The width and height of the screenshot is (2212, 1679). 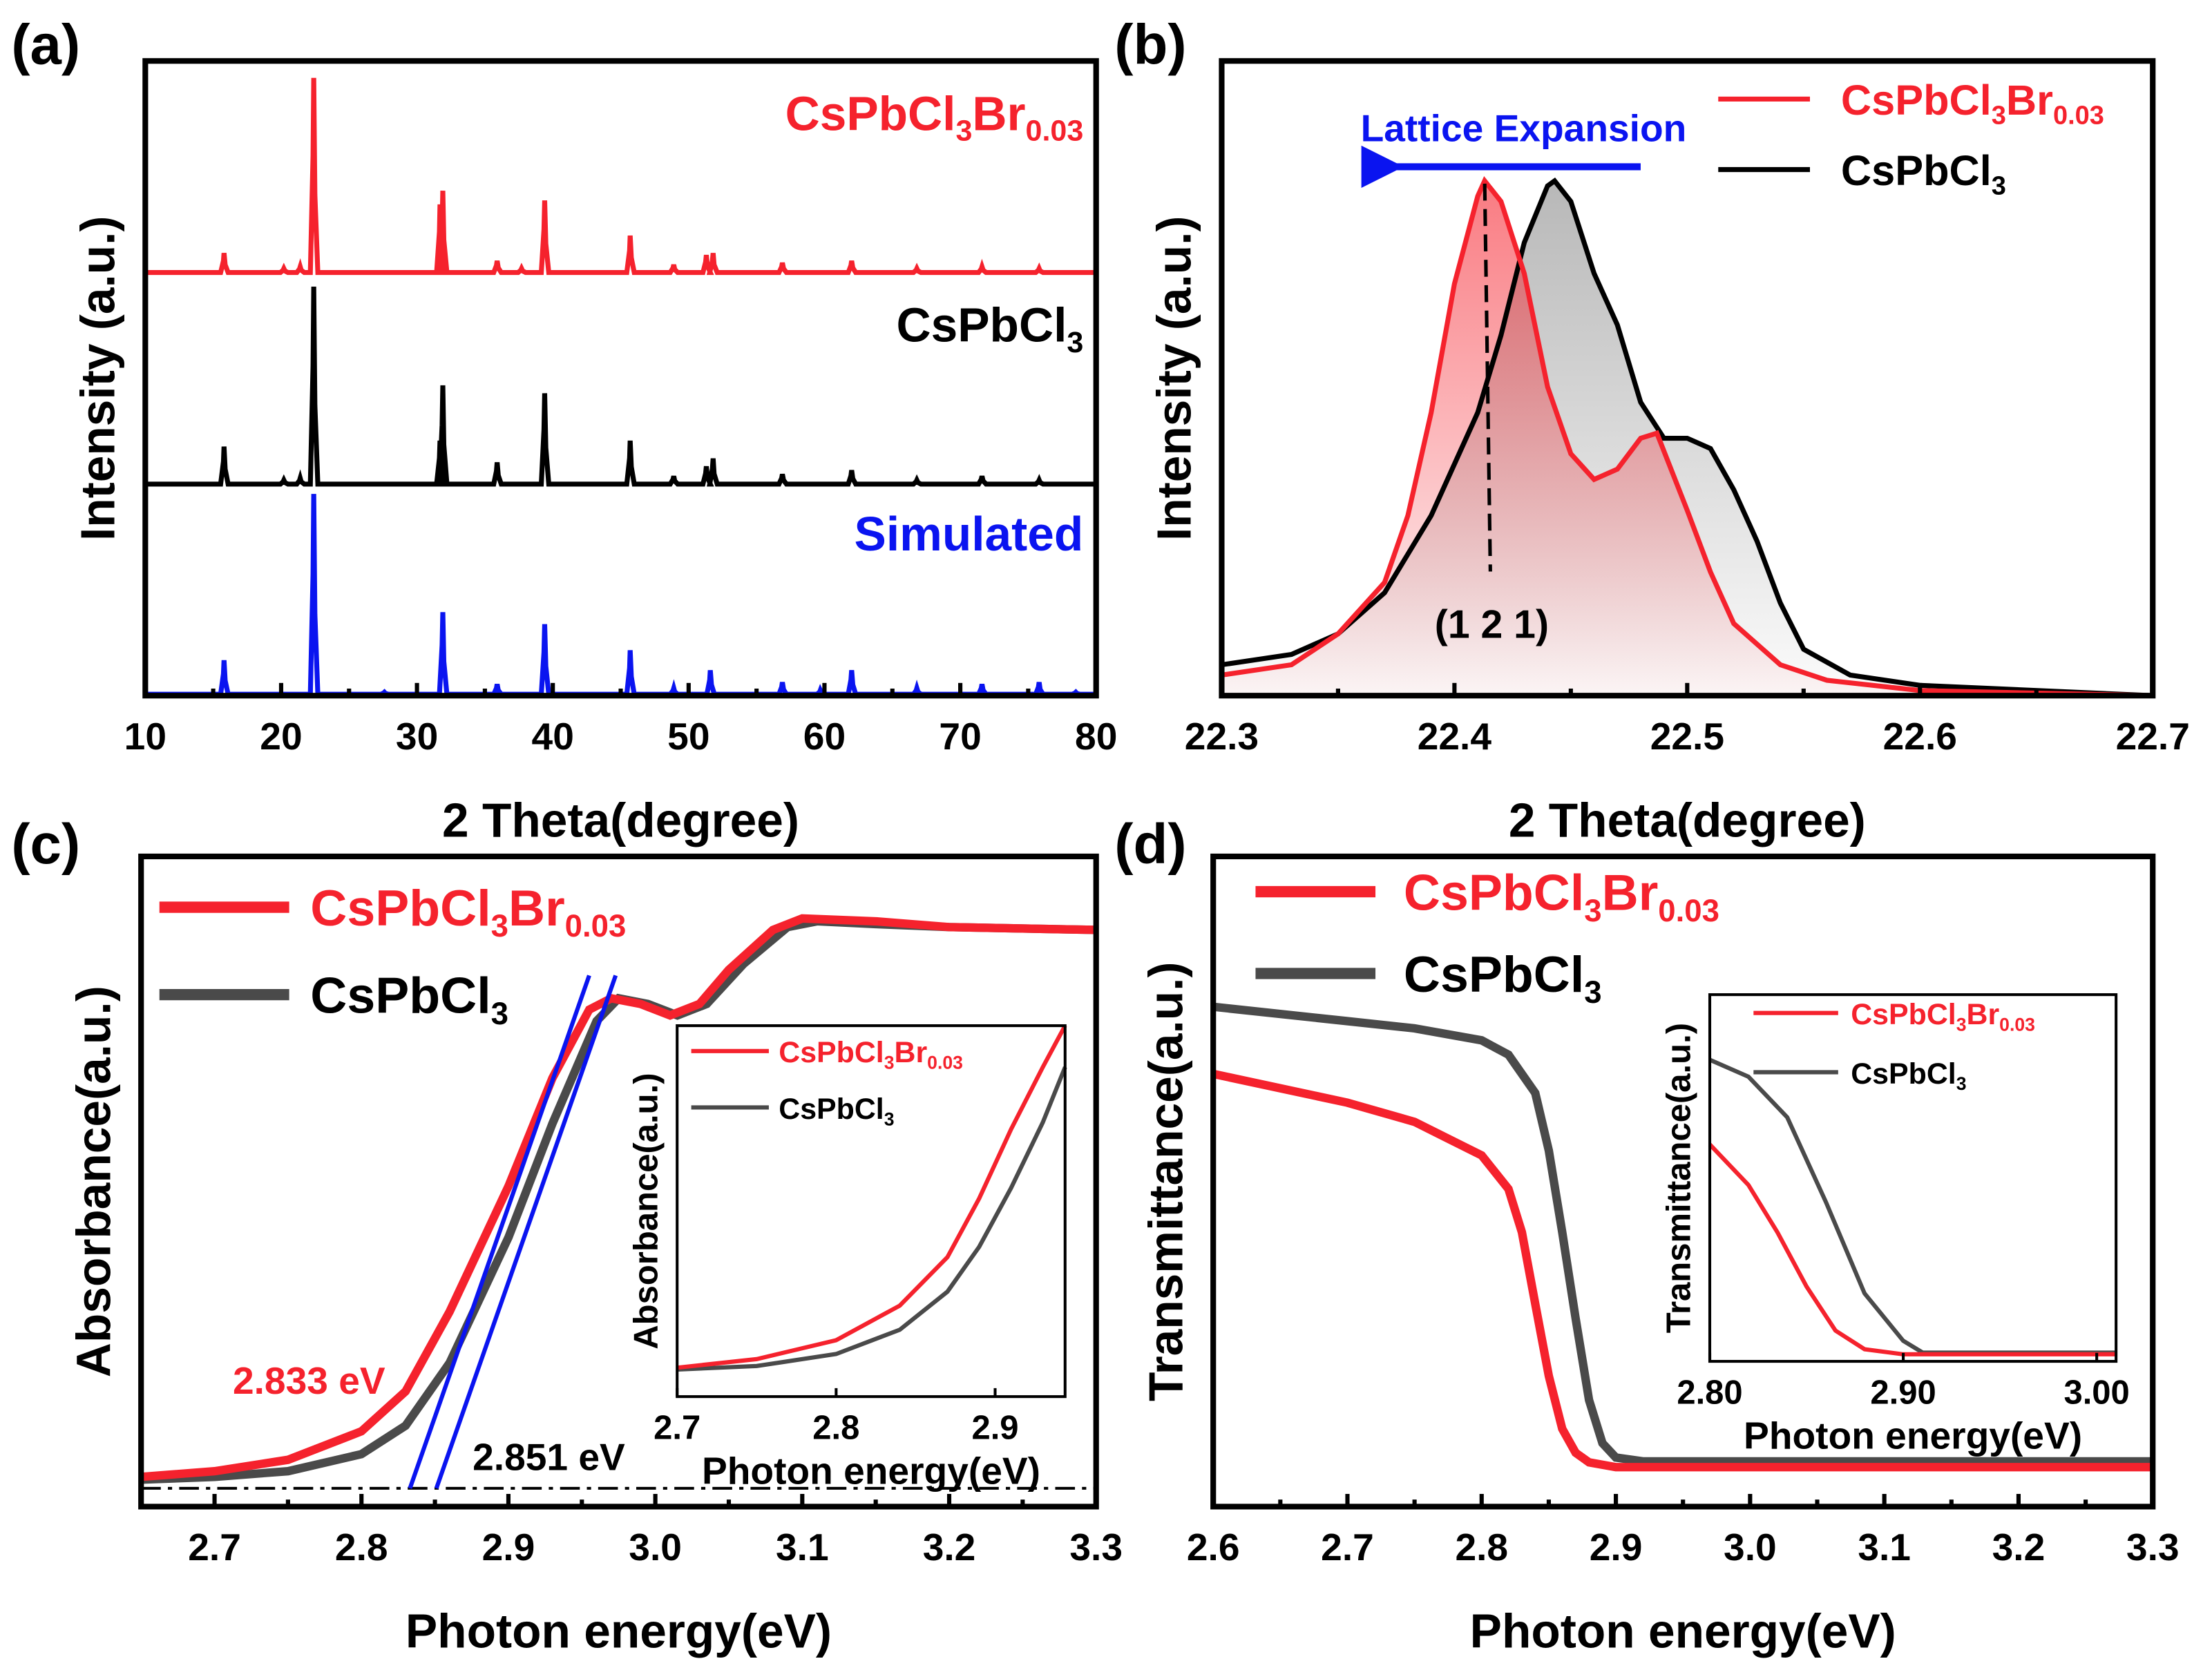 I want to click on x-tick-label: 20, so click(x=281, y=737).